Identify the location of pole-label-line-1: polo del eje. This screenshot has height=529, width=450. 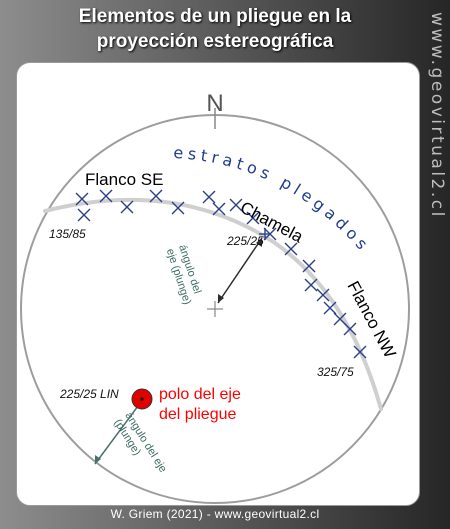
(200, 394).